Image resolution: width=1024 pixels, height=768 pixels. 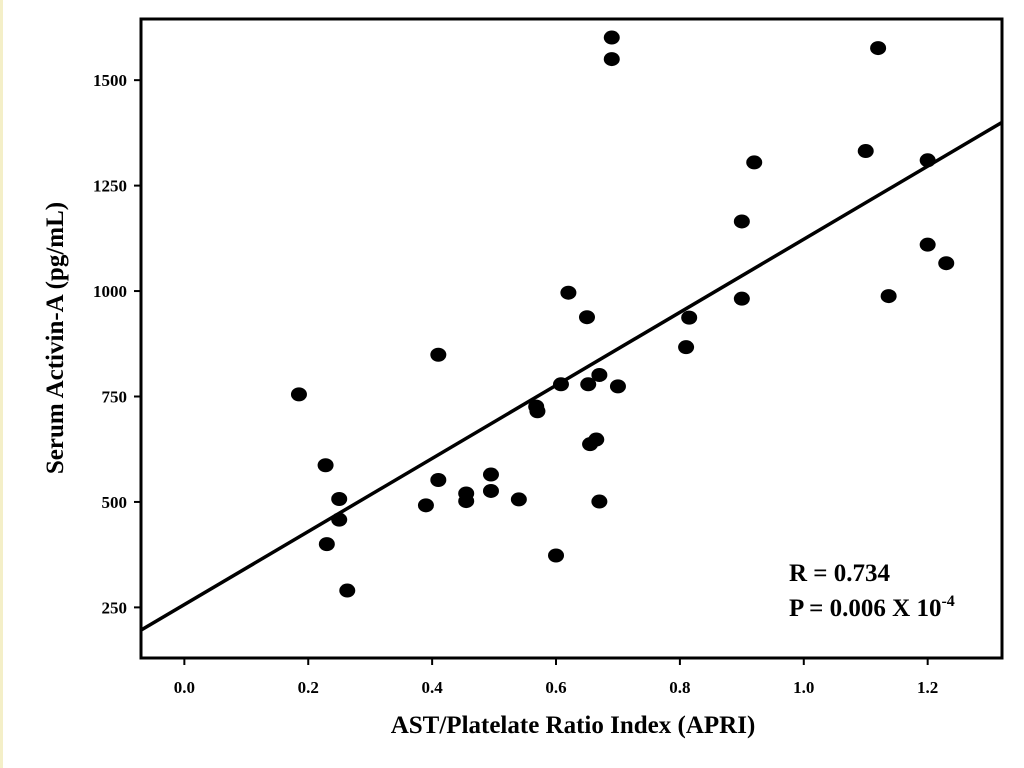 I want to click on x-tick-label: 0.6, so click(x=555, y=687).